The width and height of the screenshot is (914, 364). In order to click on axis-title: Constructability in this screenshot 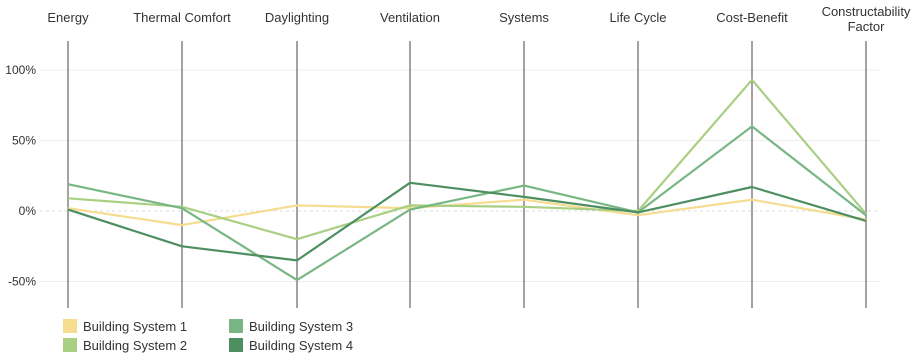, I will do `click(866, 11)`.